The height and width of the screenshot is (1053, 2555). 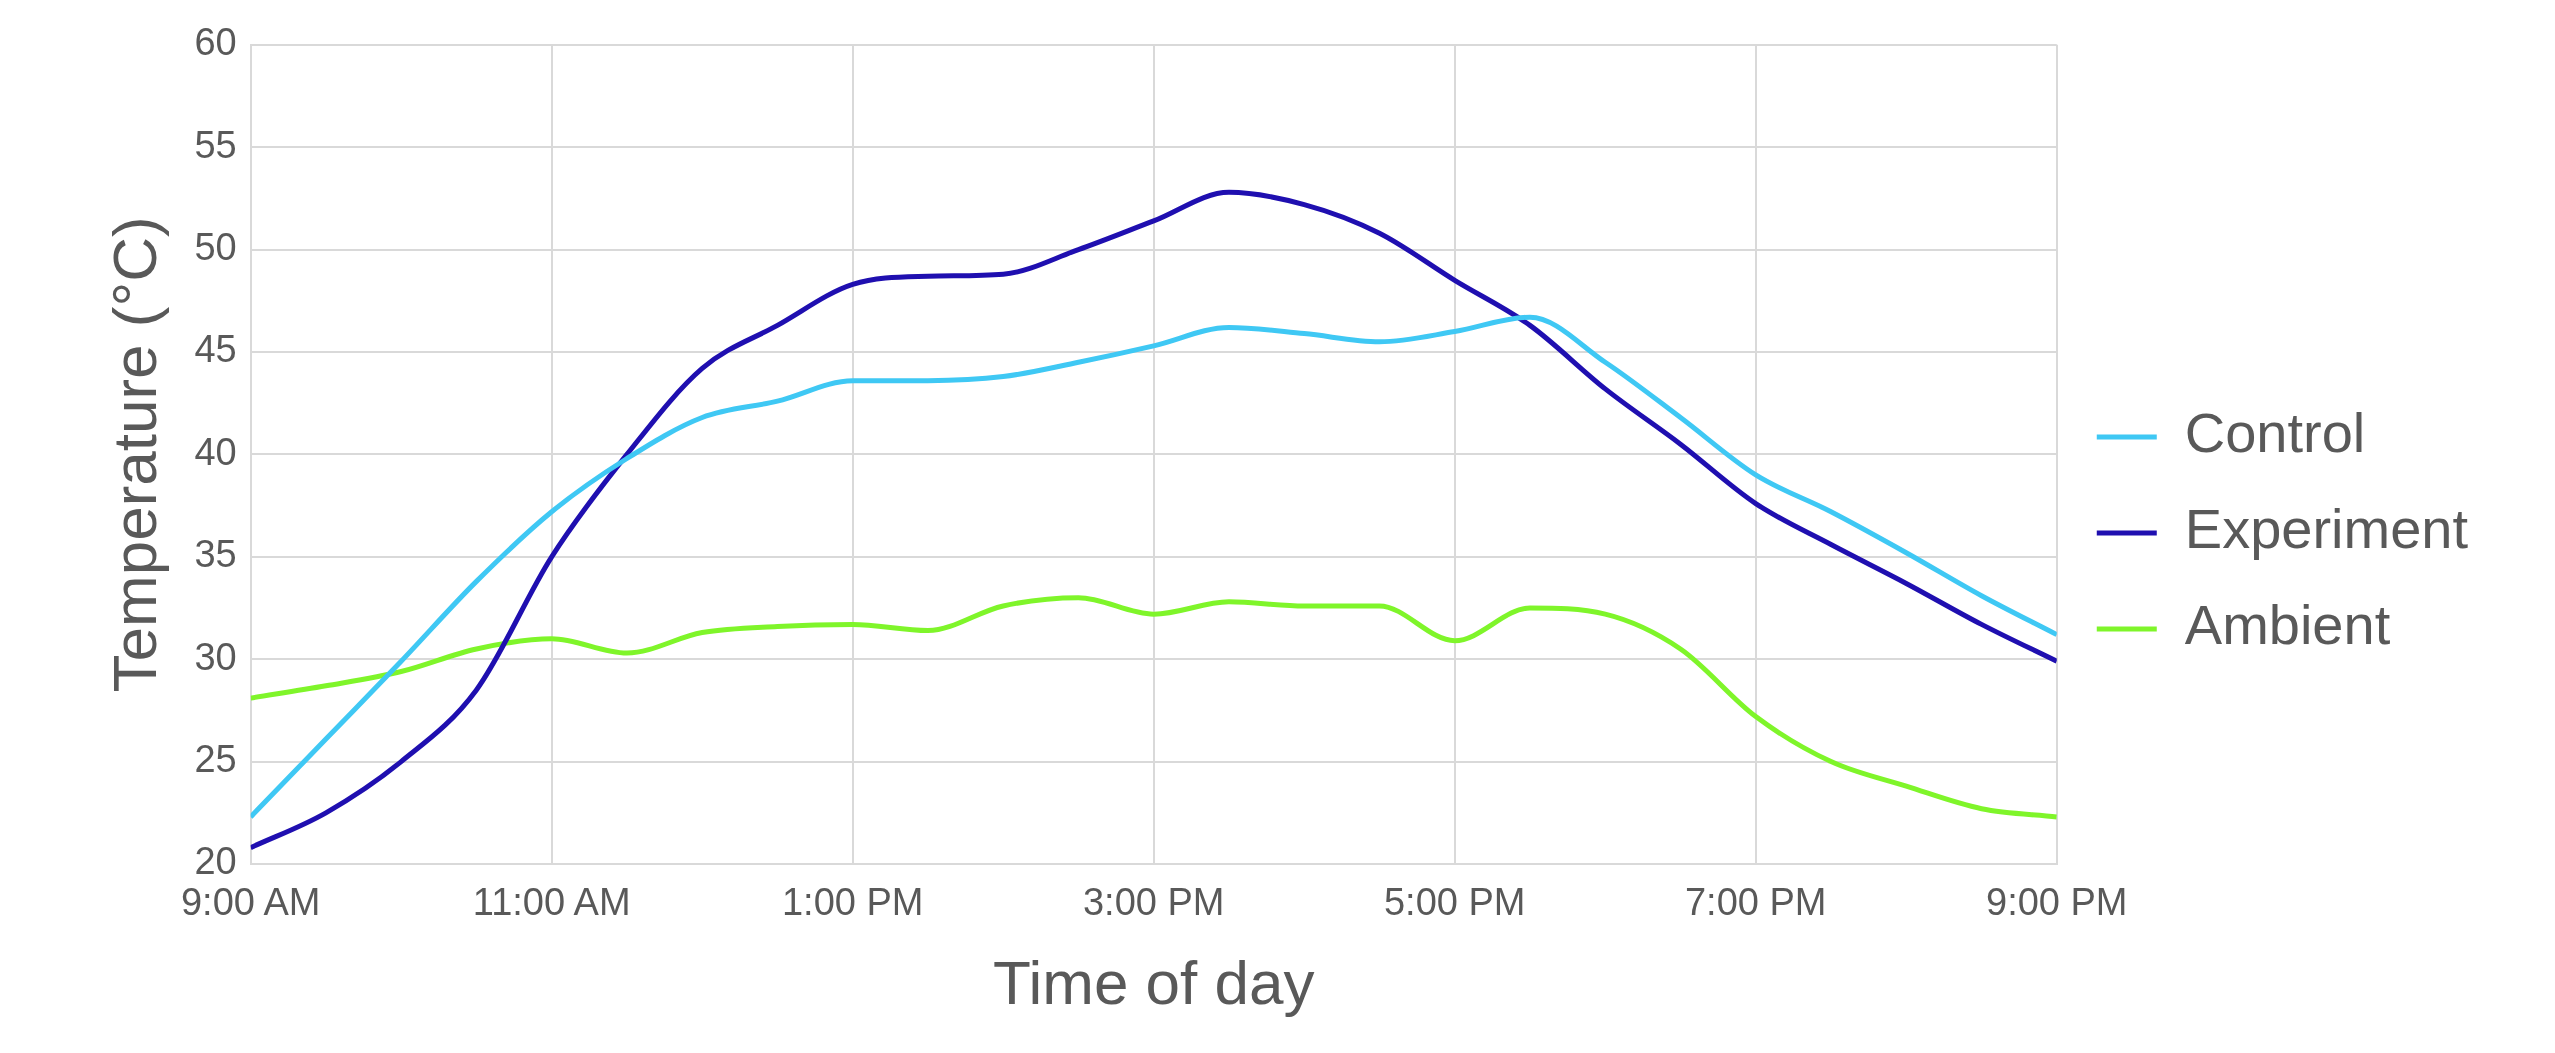 What do you see at coordinates (215, 656) in the screenshot?
I see `y-tick-label: 30` at bounding box center [215, 656].